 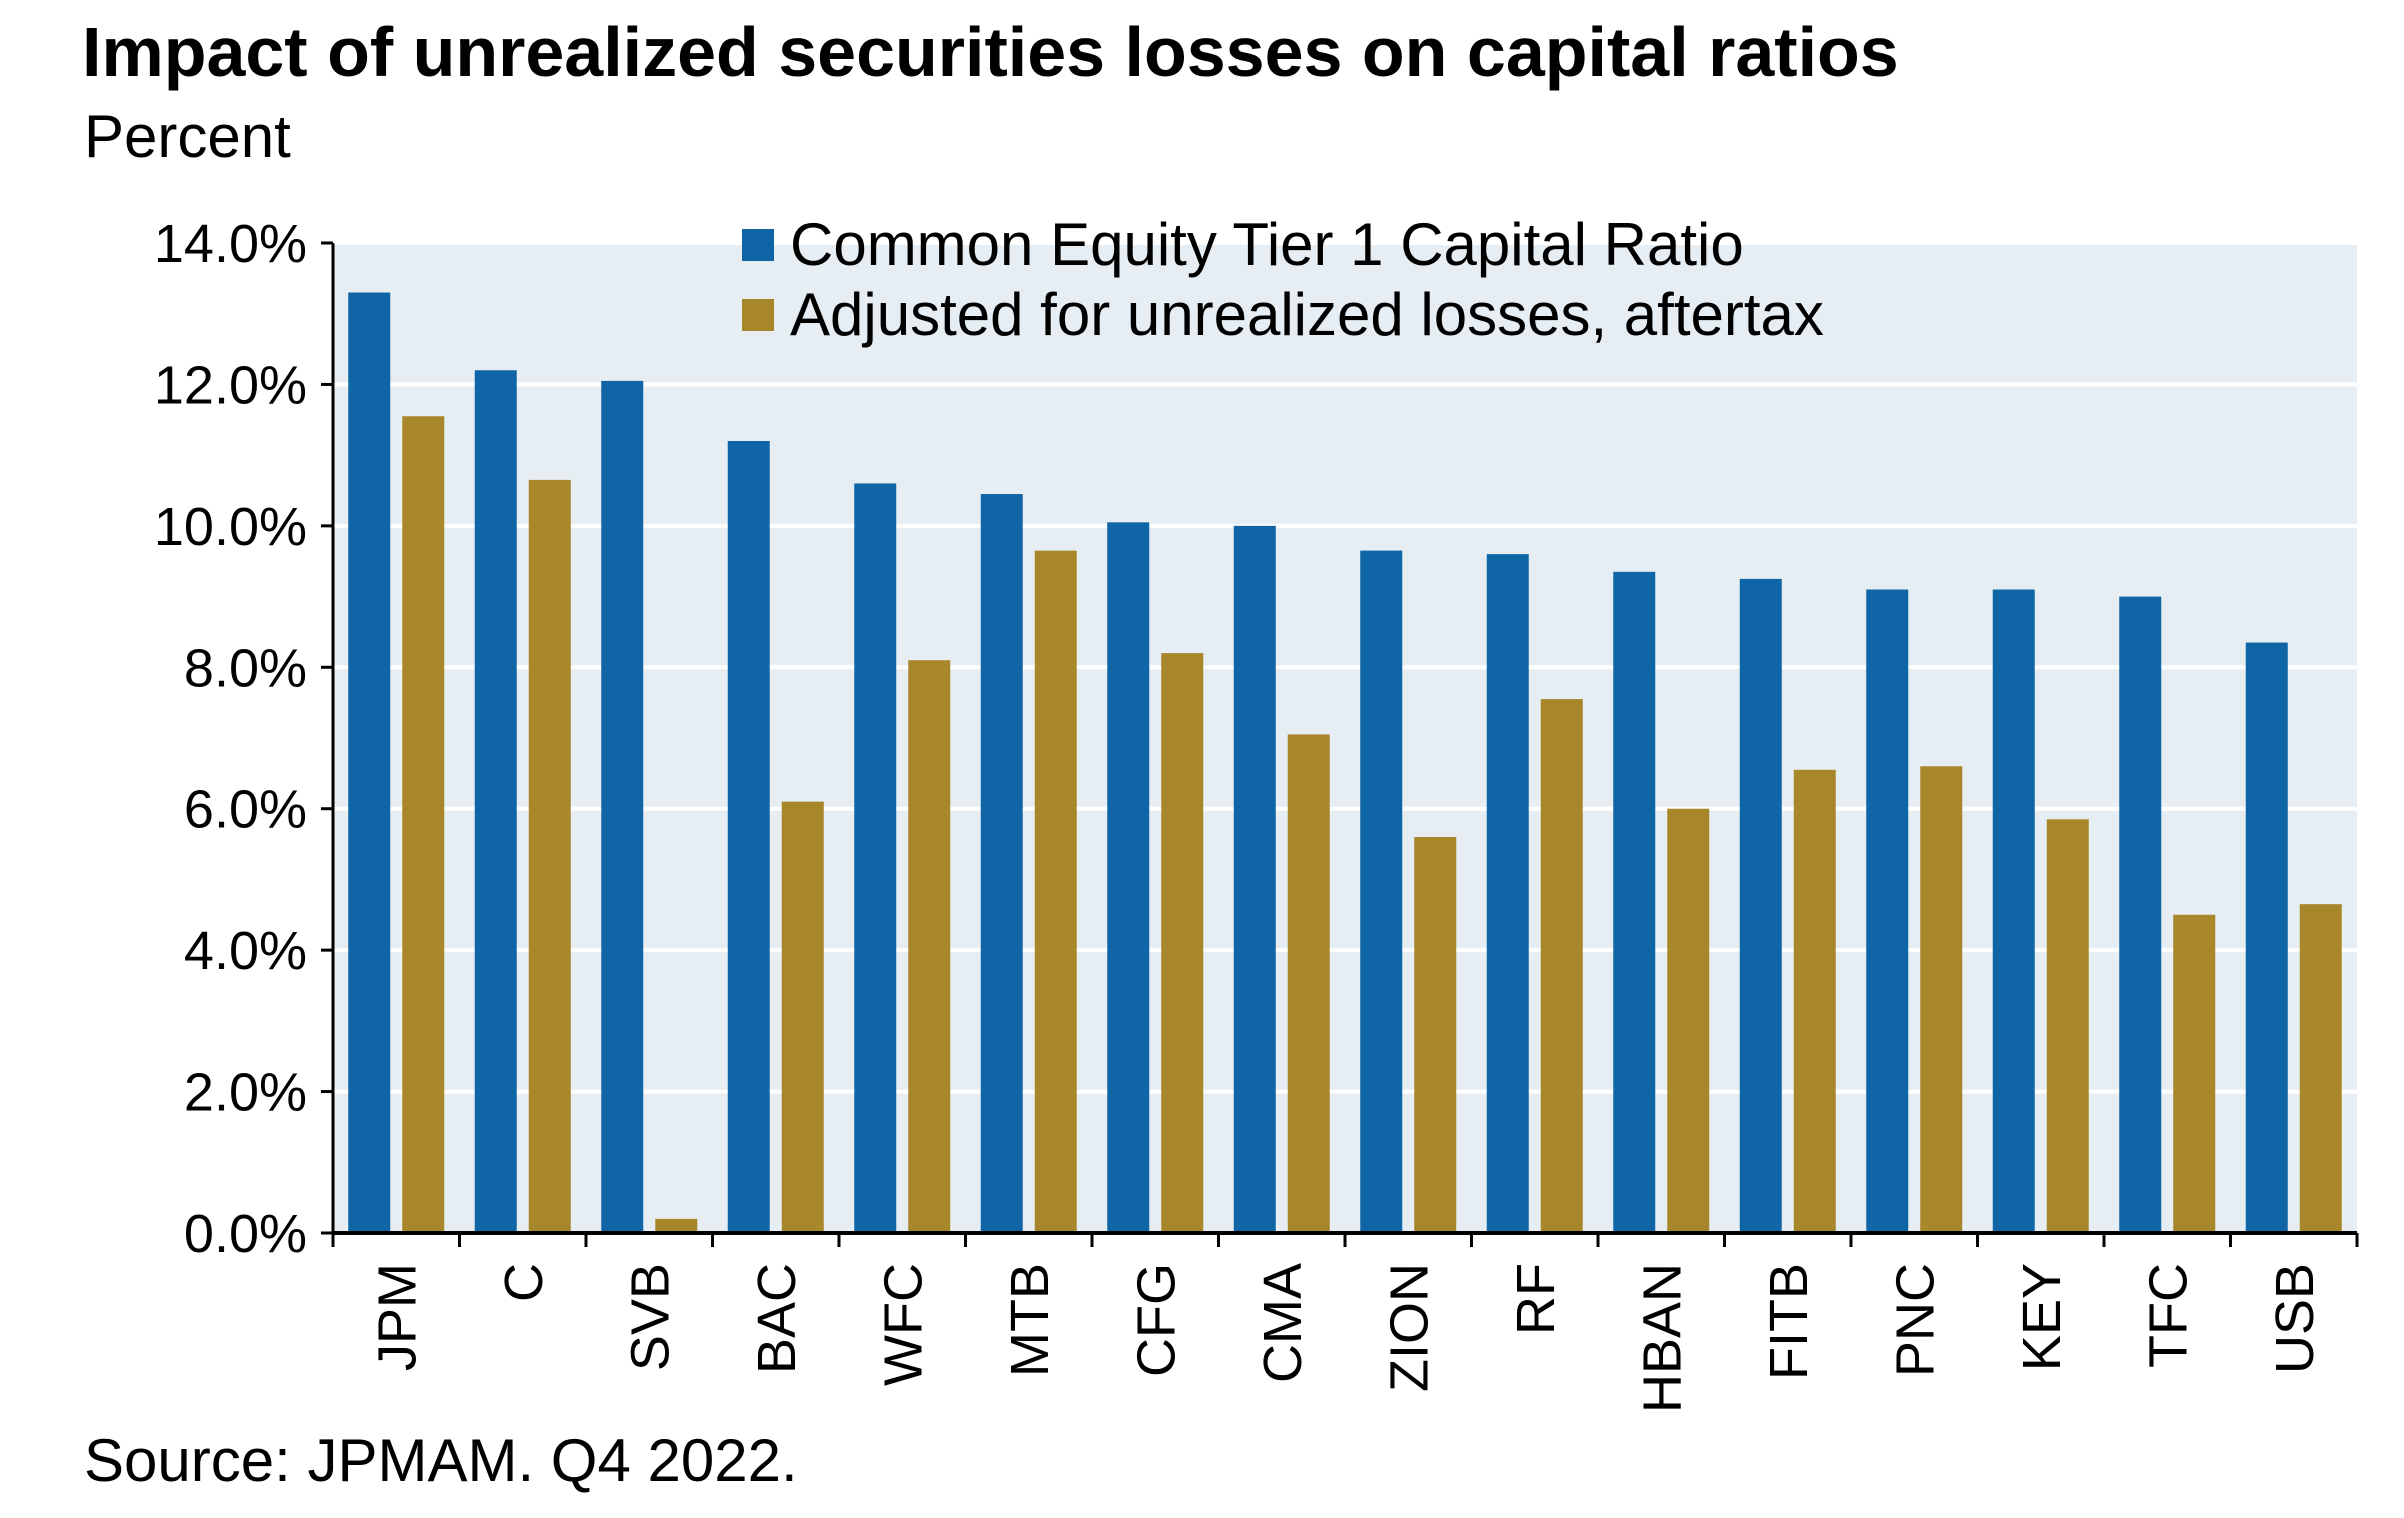 What do you see at coordinates (245, 1234) in the screenshot?
I see `y-tick-label: 0.0%` at bounding box center [245, 1234].